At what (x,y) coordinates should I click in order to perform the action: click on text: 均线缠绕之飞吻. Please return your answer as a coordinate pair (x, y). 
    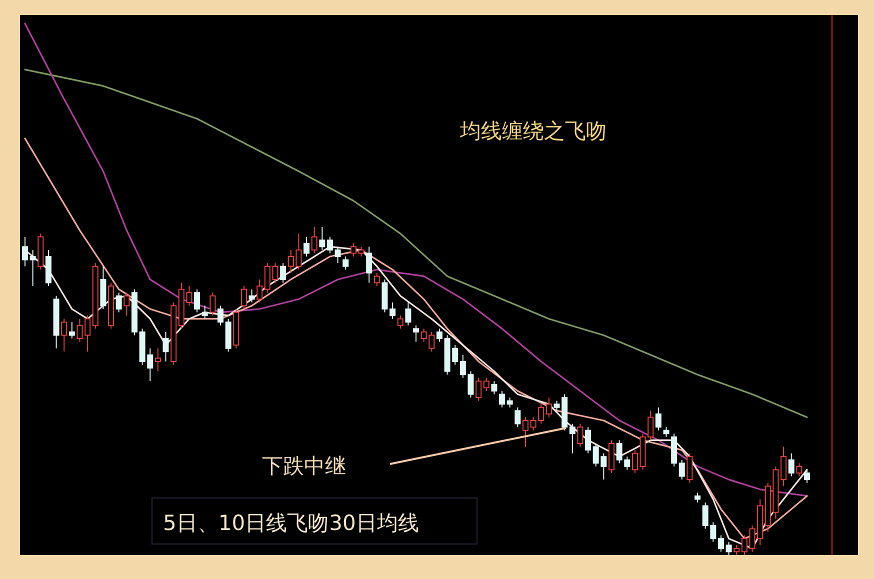
    Looking at the image, I should click on (533, 131).